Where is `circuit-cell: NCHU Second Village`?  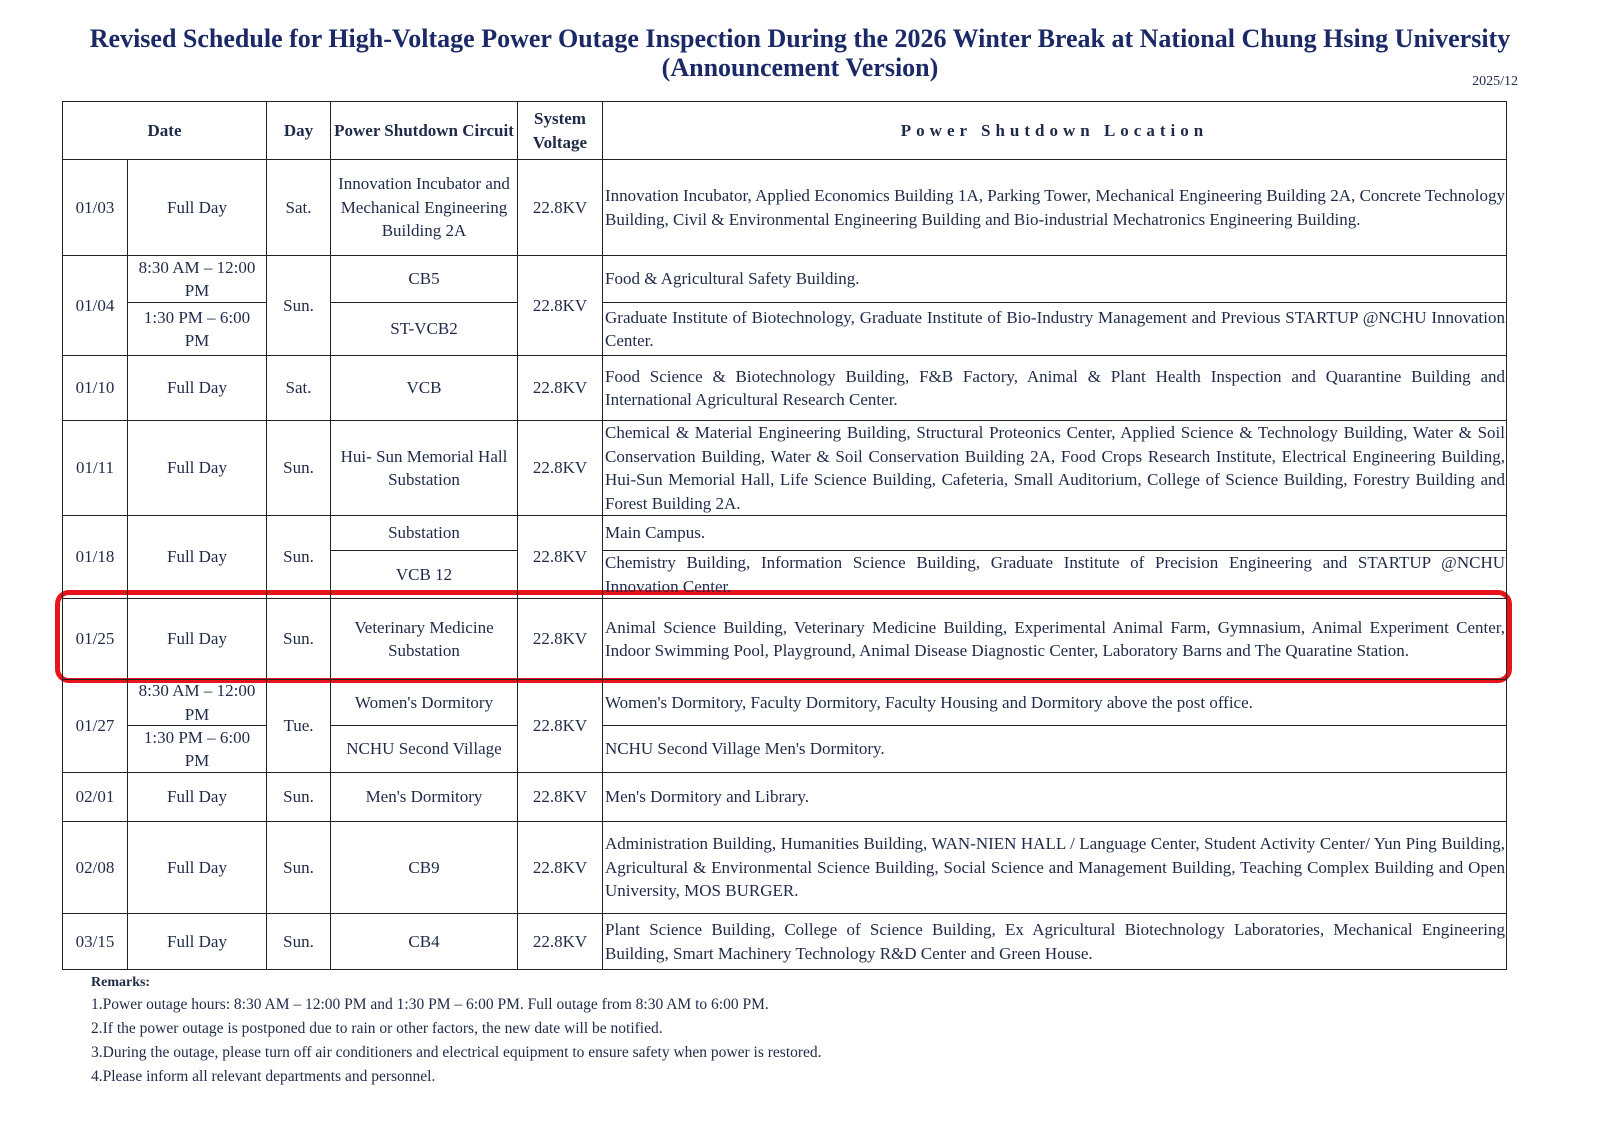 circuit-cell: NCHU Second Village is located at coordinates (424, 749).